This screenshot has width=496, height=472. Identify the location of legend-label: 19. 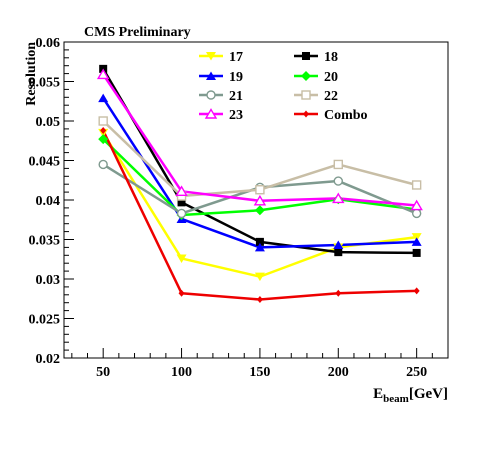
(236, 77).